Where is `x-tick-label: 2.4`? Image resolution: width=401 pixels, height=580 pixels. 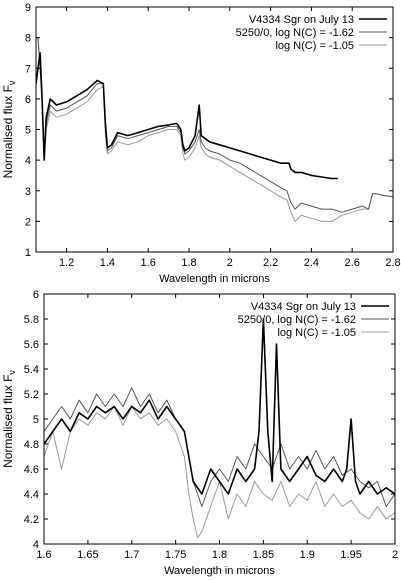 x-tick-label: 2.4 is located at coordinates (311, 263).